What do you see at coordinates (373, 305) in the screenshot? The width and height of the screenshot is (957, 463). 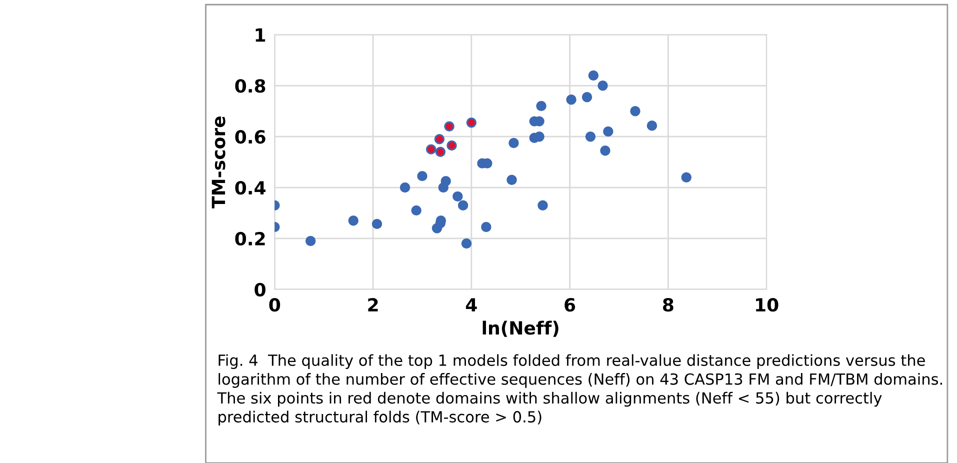 I see `x-tick-label: 2` at bounding box center [373, 305].